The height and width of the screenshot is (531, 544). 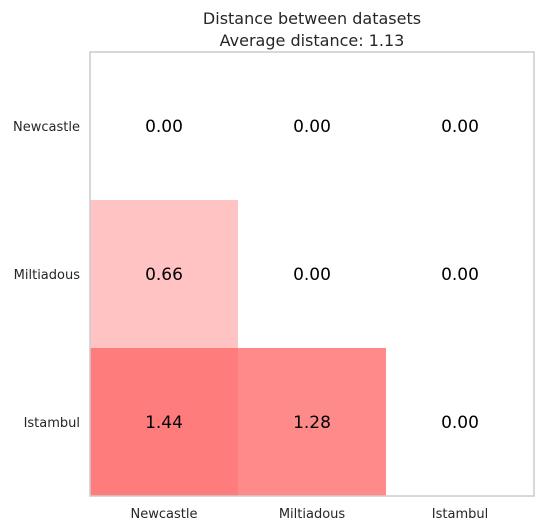 I want to click on heatmap-cell-r1-c1, so click(x=312, y=274).